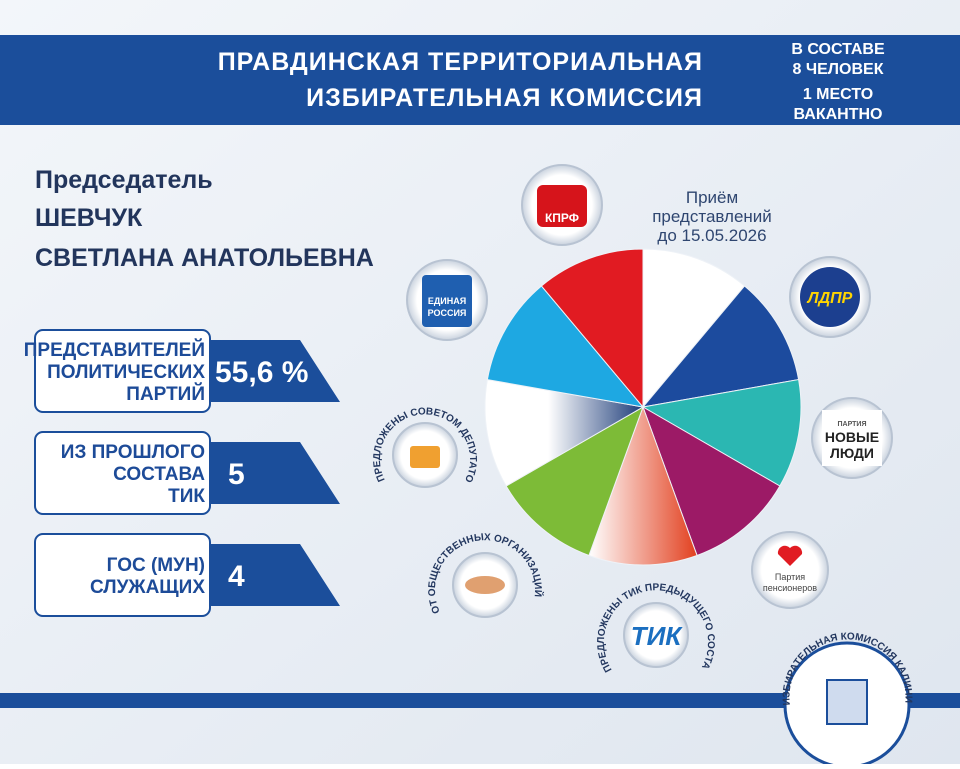 This screenshot has height=769, width=960. What do you see at coordinates (838, 49) in the screenshot?
I see `info: В СОСТАВЕ` at bounding box center [838, 49].